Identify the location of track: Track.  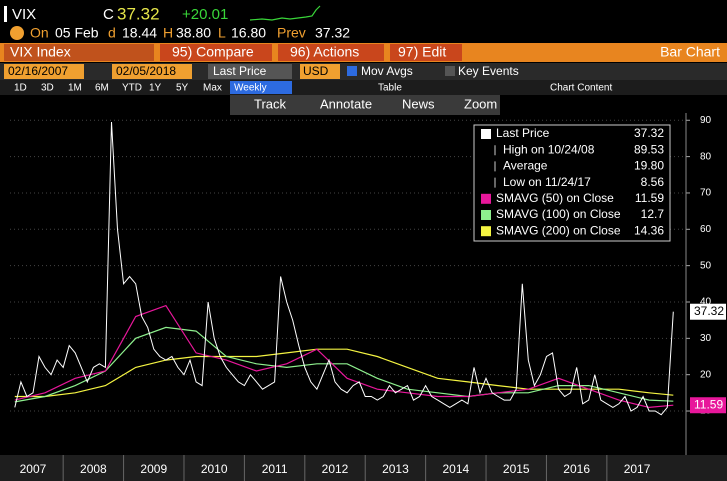
(270, 103).